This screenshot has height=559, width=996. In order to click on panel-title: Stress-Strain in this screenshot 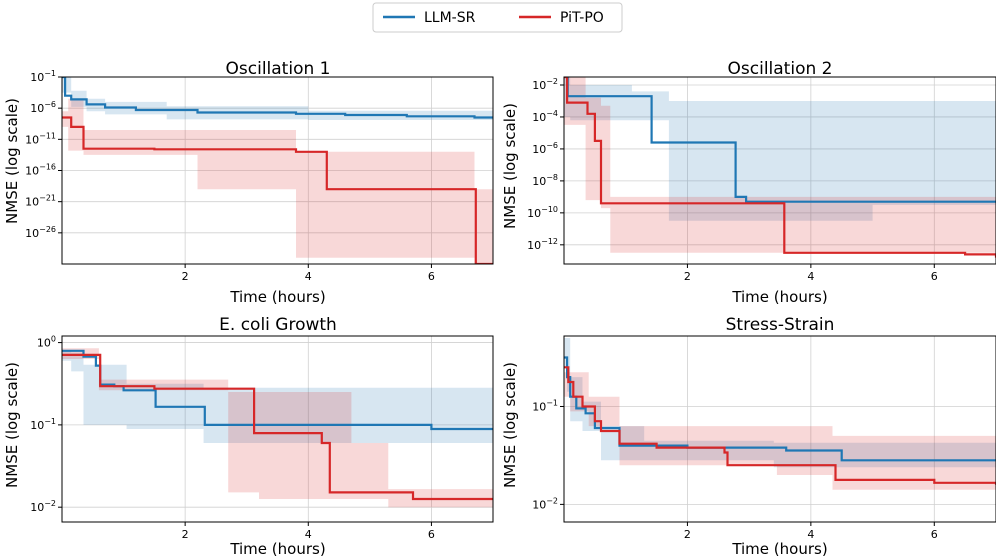, I will do `click(780, 325)`.